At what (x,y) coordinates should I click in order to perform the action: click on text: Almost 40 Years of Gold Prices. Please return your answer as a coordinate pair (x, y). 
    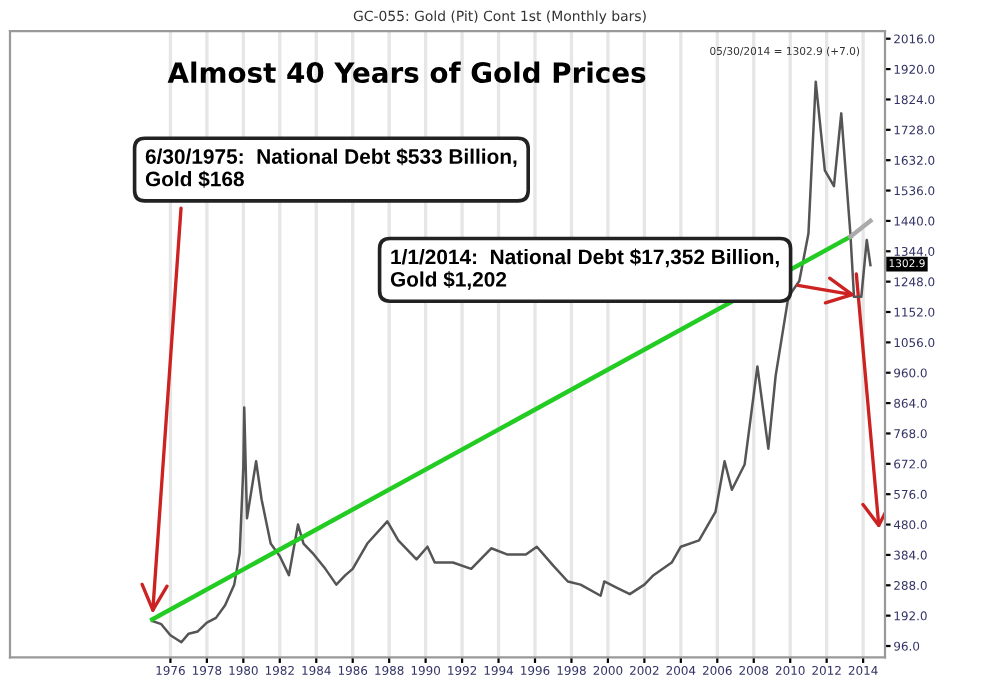
    Looking at the image, I should click on (406, 72).